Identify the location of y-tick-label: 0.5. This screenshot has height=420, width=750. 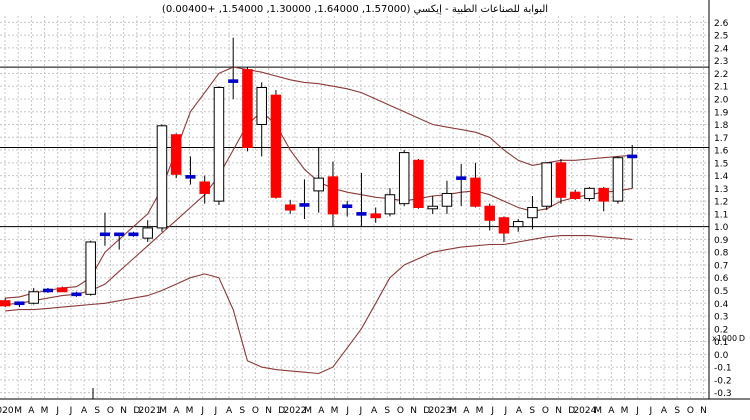
(721, 292).